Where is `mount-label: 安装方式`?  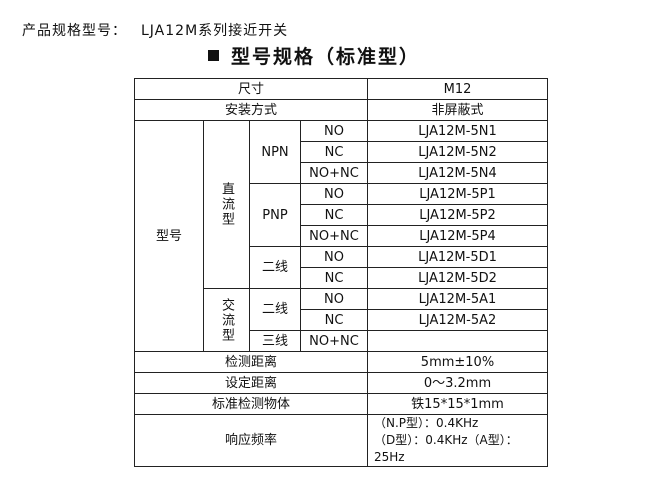 mount-label: 安装方式 is located at coordinates (251, 110).